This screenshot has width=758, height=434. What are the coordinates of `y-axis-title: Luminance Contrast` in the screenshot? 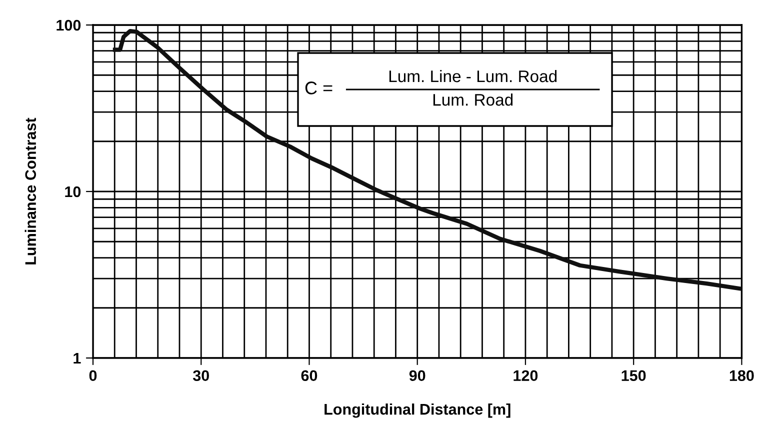 It's located at (30, 191).